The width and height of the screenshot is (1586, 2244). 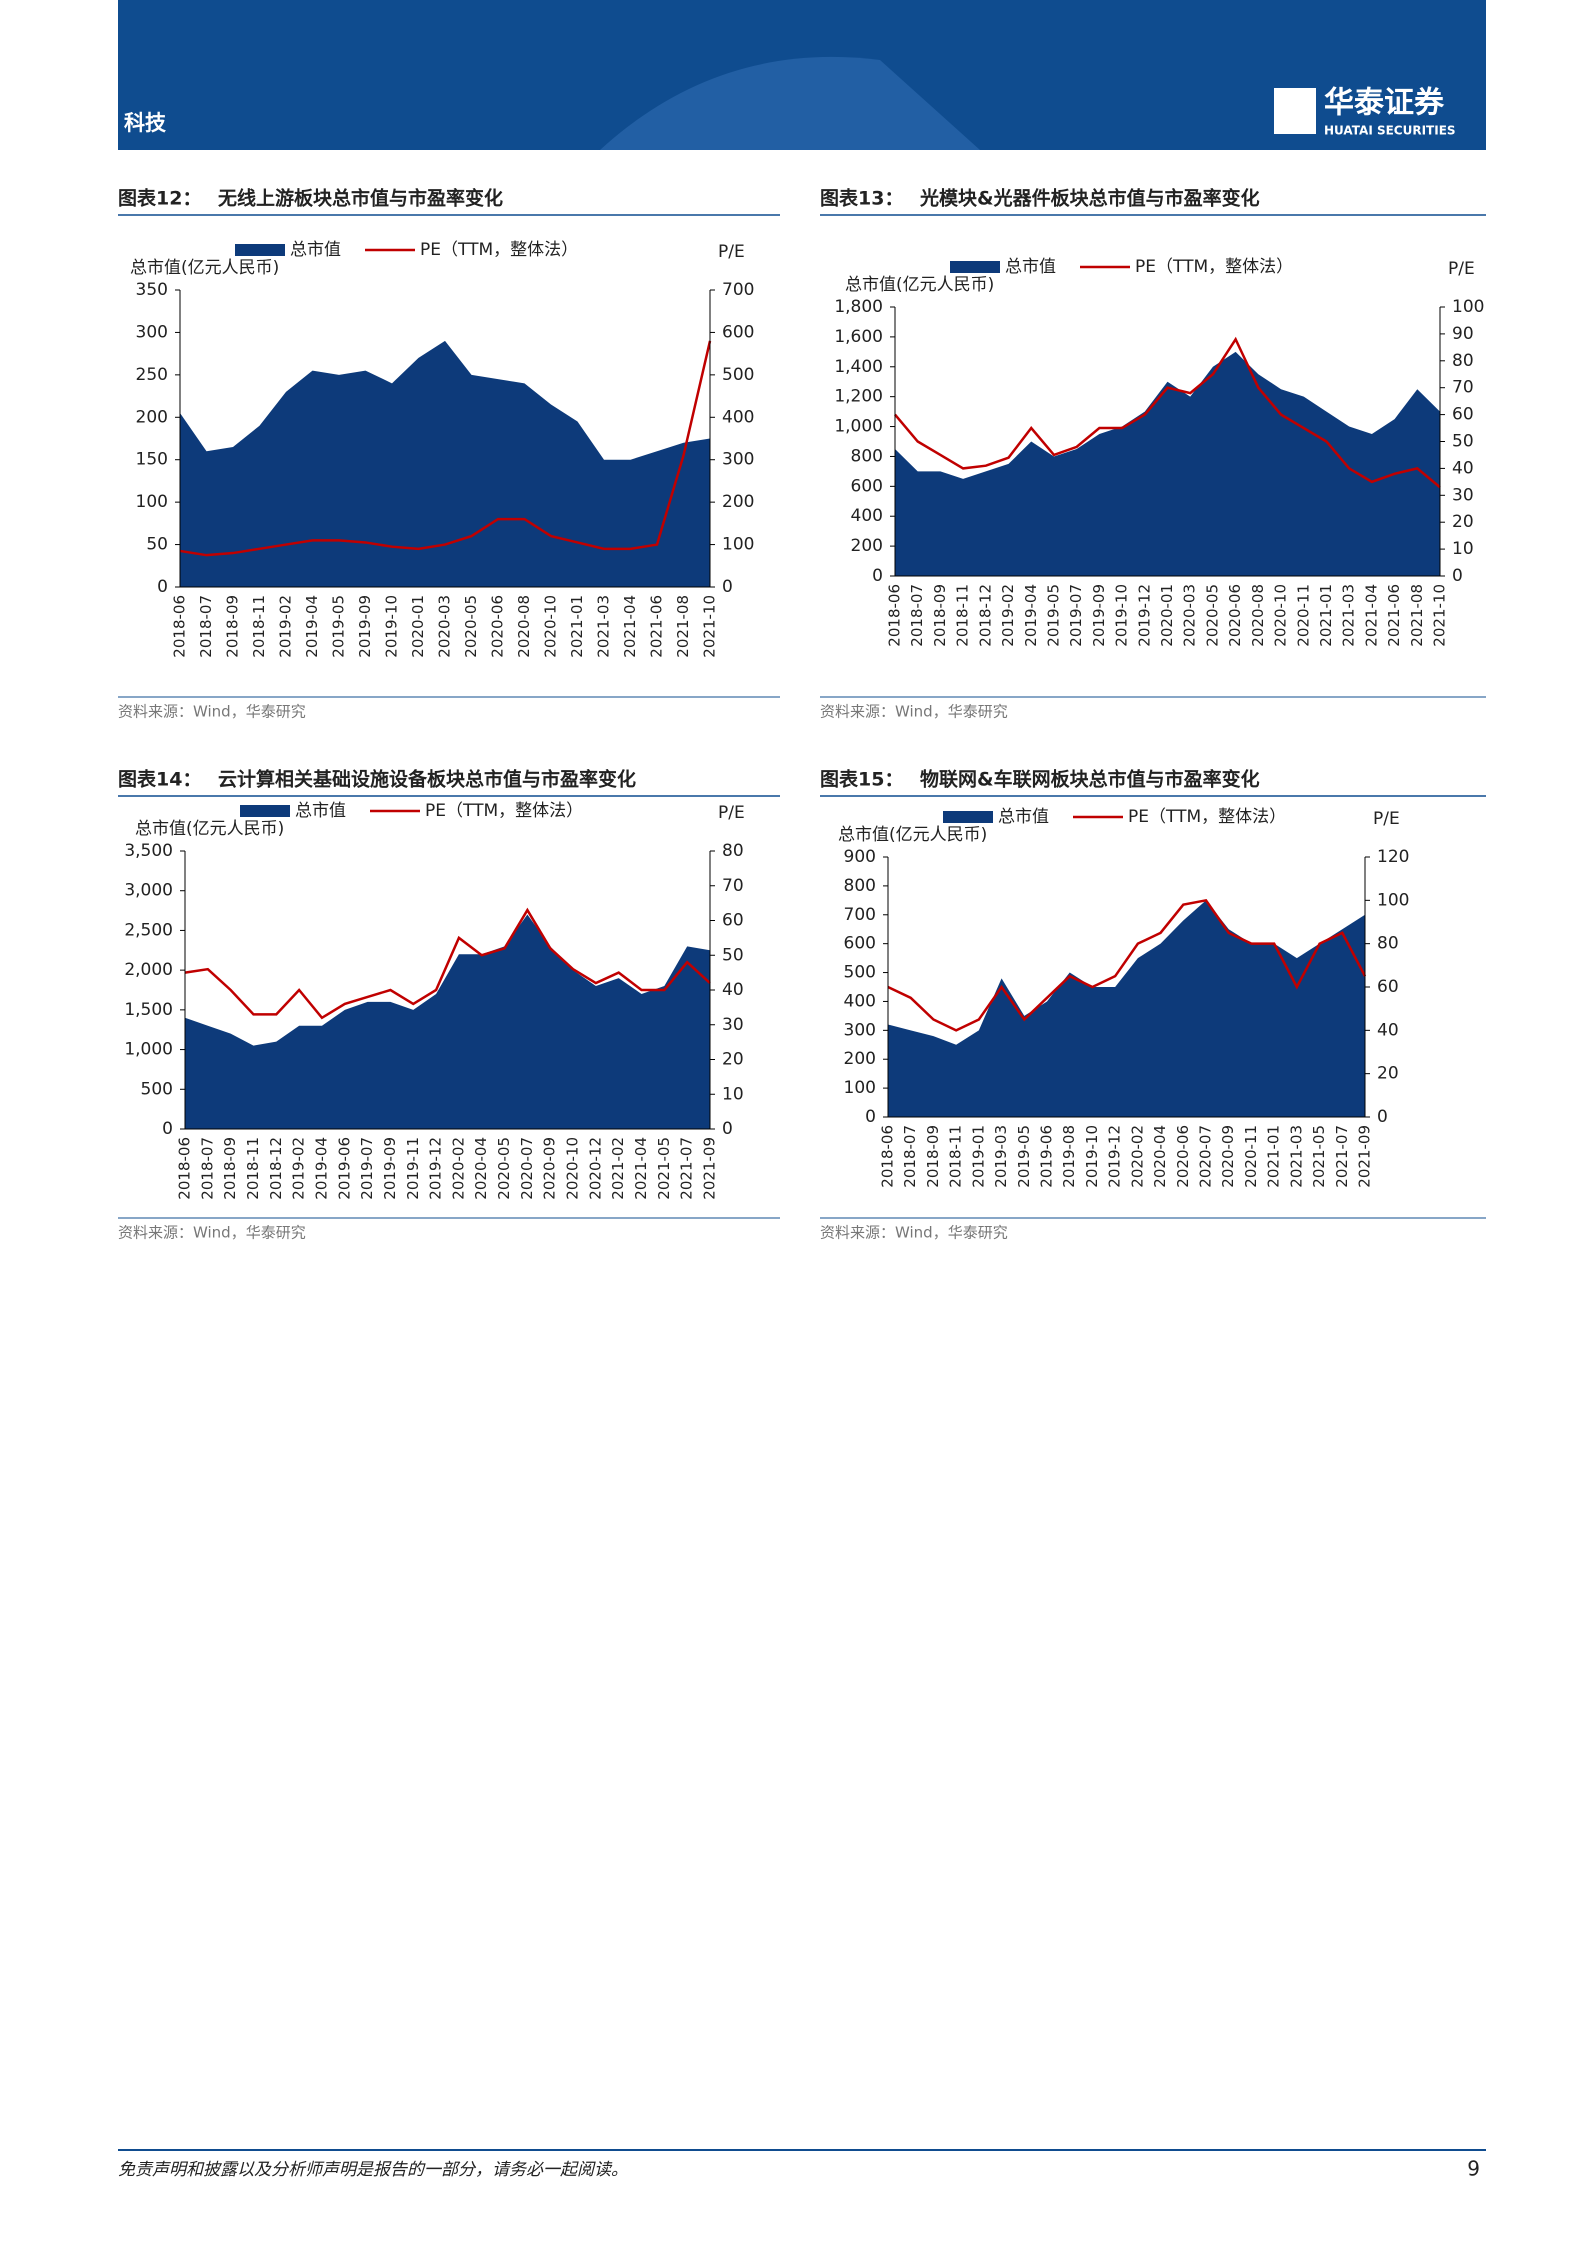 What do you see at coordinates (1386, 819) in the screenshot?
I see `y2-axis-label: P/E` at bounding box center [1386, 819].